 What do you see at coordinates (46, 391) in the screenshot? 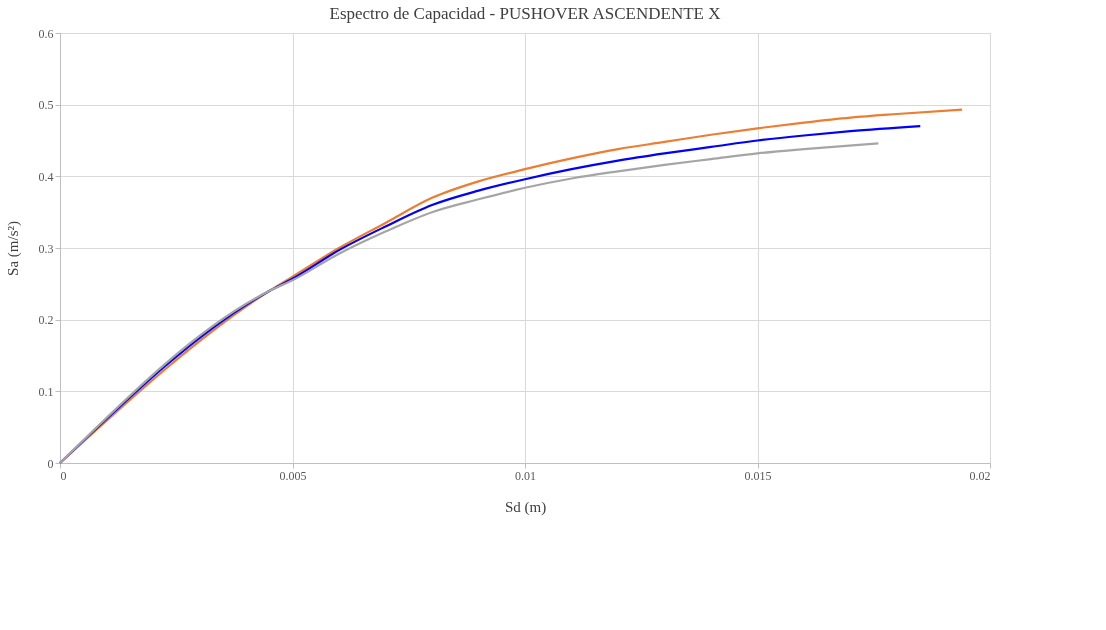
I see `y-tick-label: 0.1` at bounding box center [46, 391].